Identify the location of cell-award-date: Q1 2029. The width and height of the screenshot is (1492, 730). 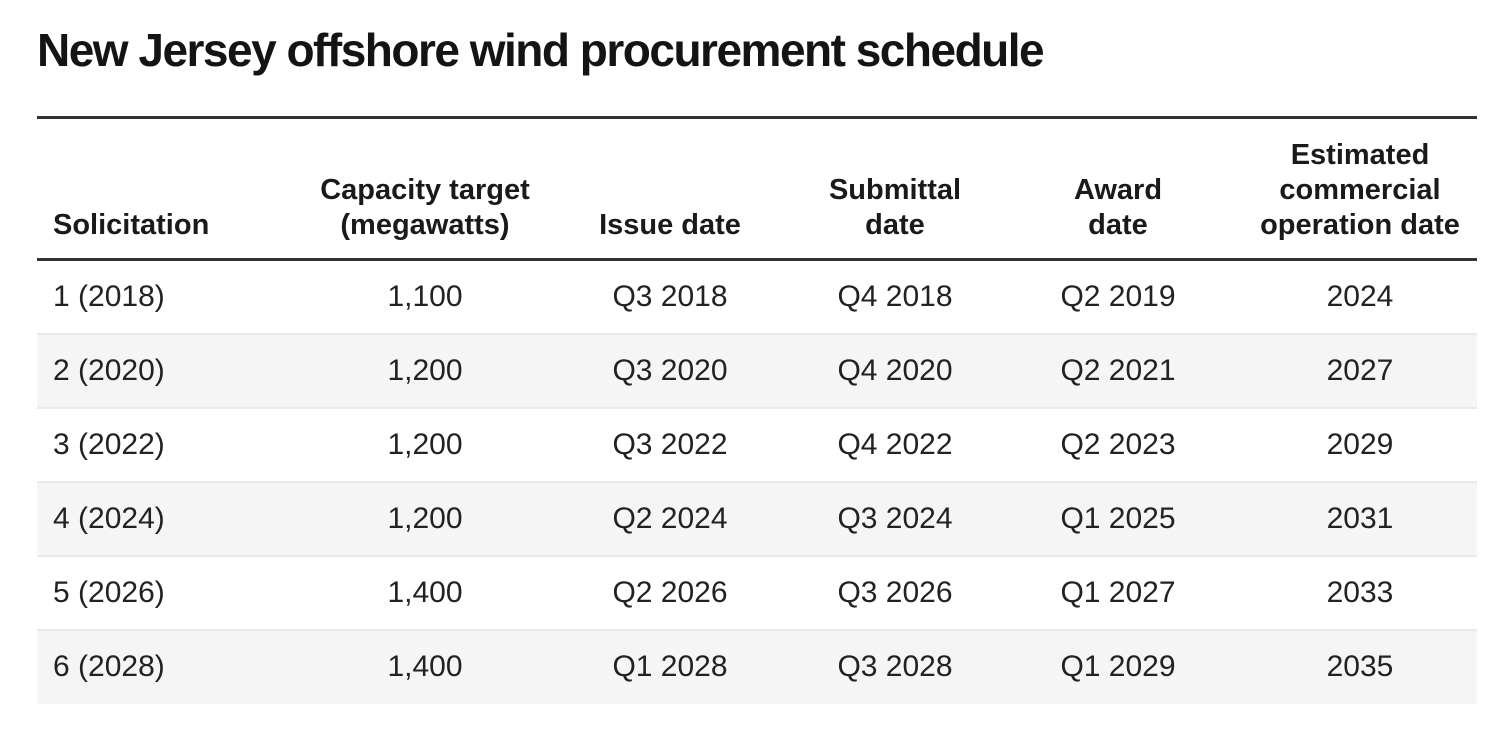
(1118, 666).